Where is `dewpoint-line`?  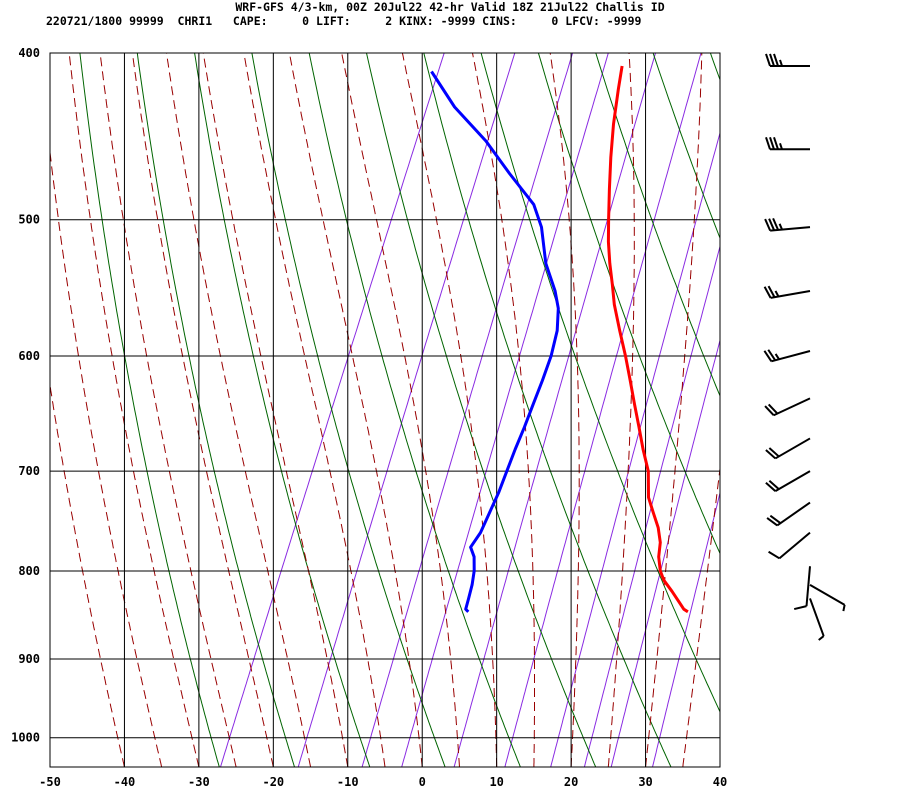
dewpoint-line is located at coordinates (495, 341).